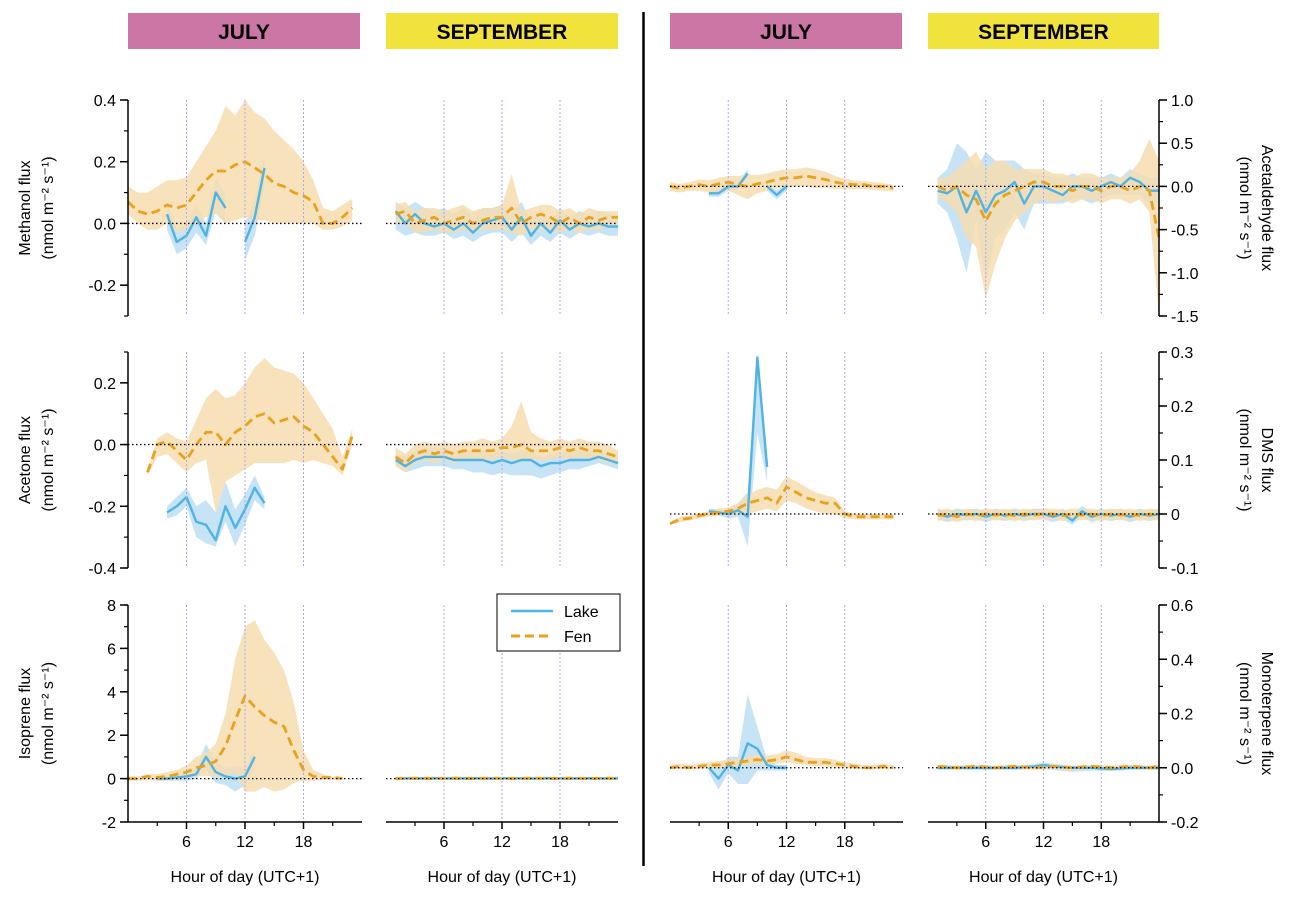  Describe the element at coordinates (506, 215) in the screenshot. I see `panel-1-fen-line` at that location.